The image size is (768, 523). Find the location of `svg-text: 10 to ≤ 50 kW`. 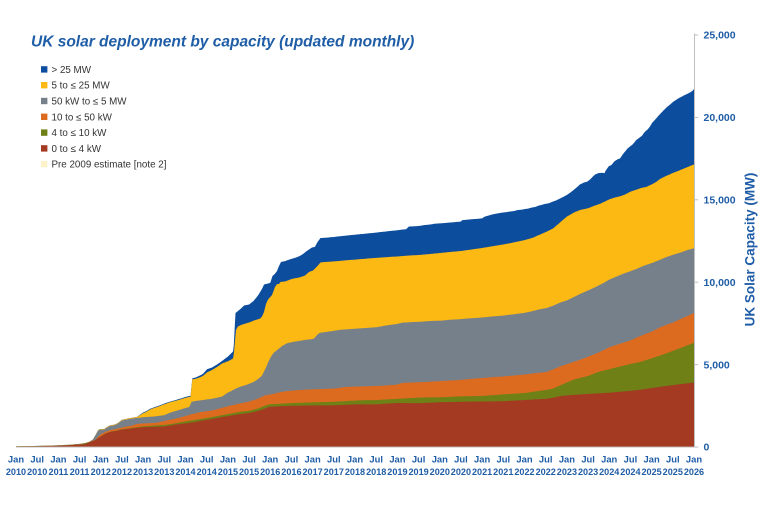

svg-text: 10 to ≤ 50 kW is located at coordinates (82, 117).